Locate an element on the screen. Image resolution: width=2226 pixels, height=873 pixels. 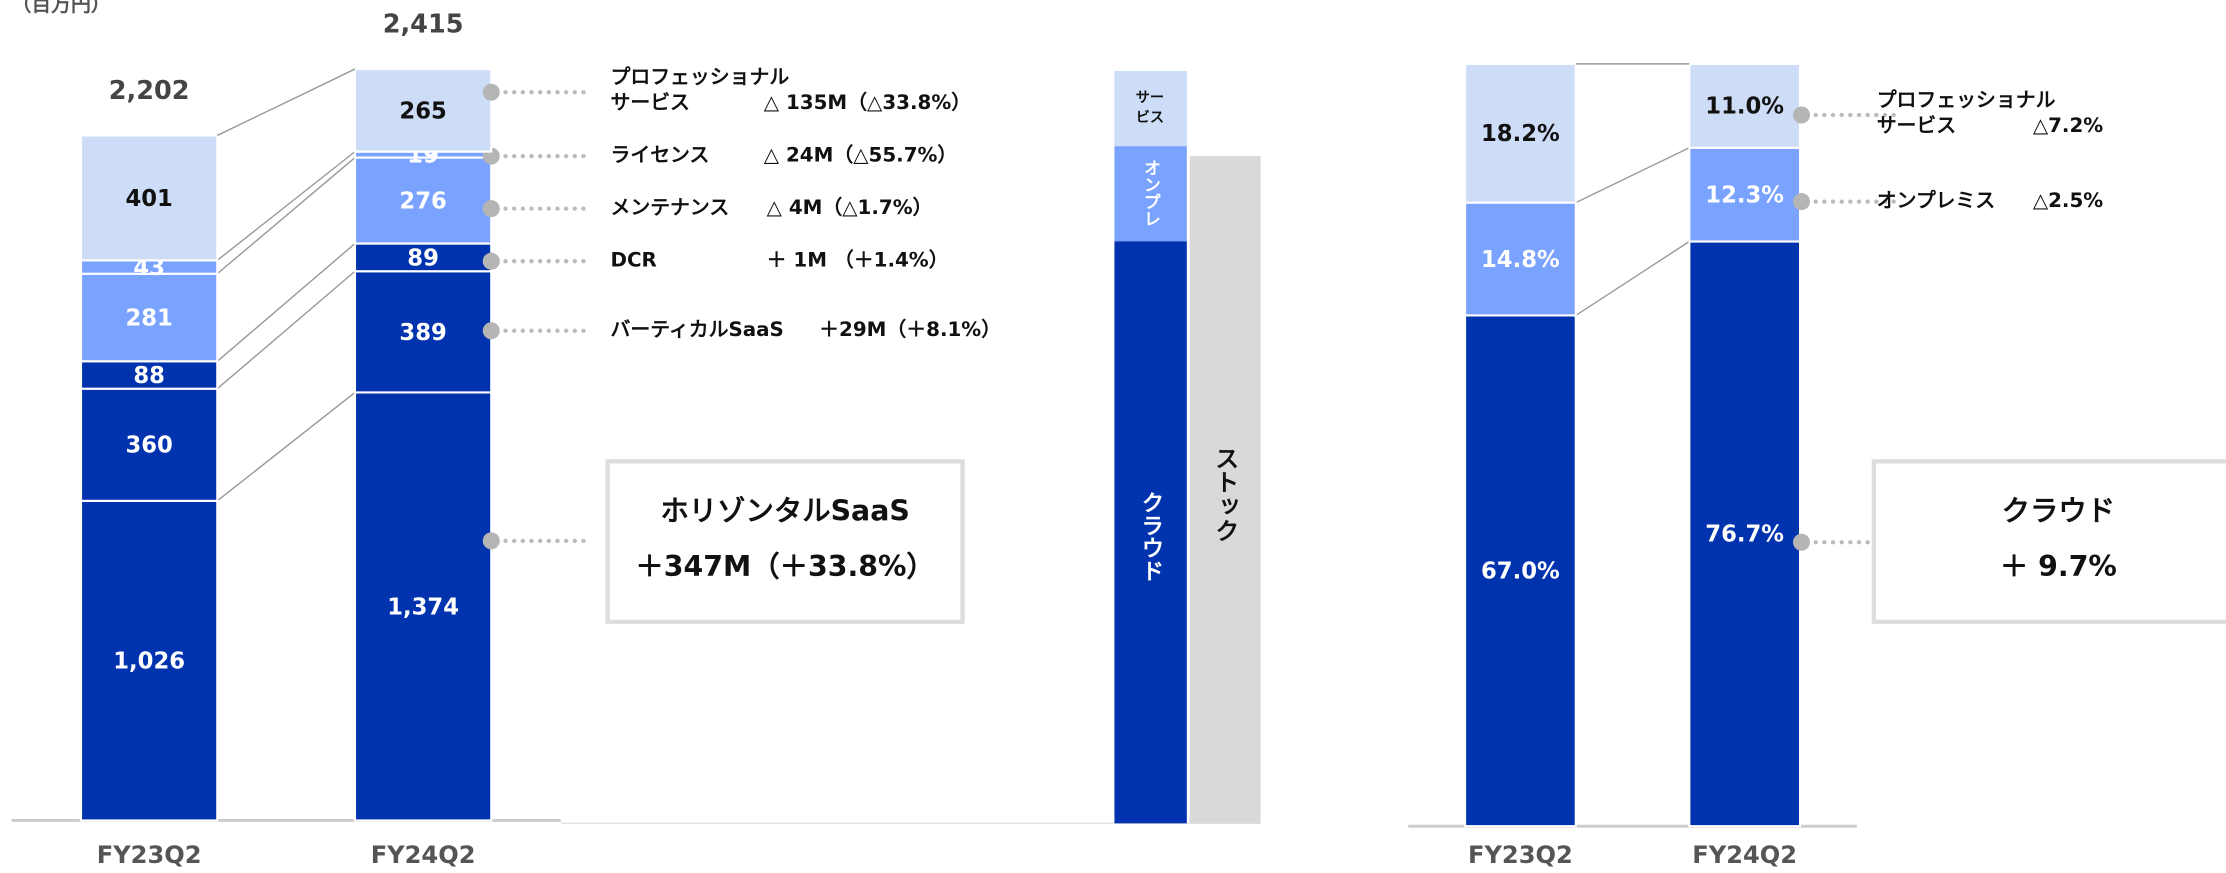
legend-label: ビス is located at coordinates (1150, 117).